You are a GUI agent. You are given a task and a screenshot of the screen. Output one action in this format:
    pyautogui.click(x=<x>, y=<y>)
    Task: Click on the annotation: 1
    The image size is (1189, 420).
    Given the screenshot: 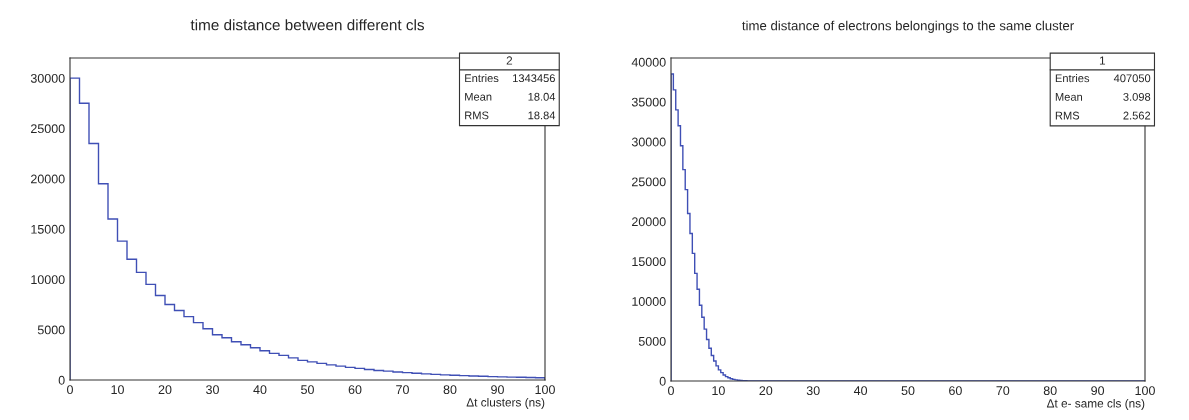 What is the action you would take?
    pyautogui.click(x=1102, y=60)
    